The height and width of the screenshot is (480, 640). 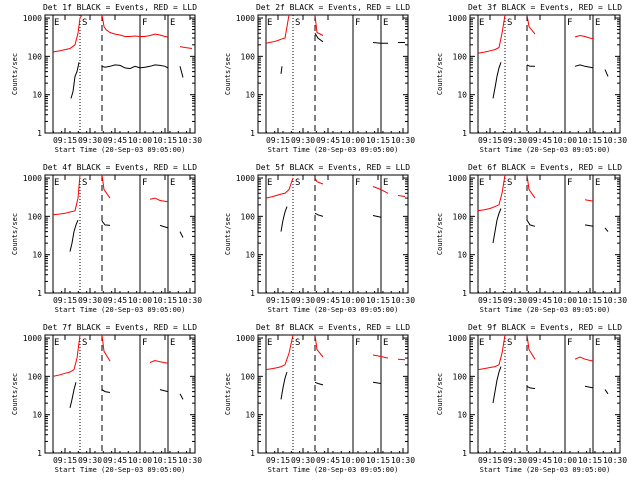 What do you see at coordinates (120, 327) in the screenshot?
I see `panel-title: Det 7f BLACK = Events, RED = LLD` at bounding box center [120, 327].